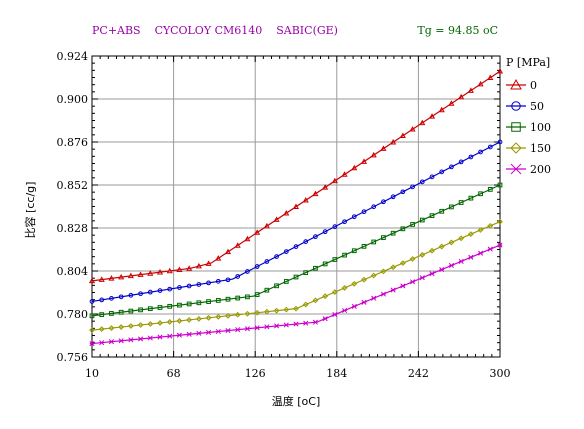 This screenshot has height=429, width=584. I want to click on x-tick-label: 126, so click(255, 373).